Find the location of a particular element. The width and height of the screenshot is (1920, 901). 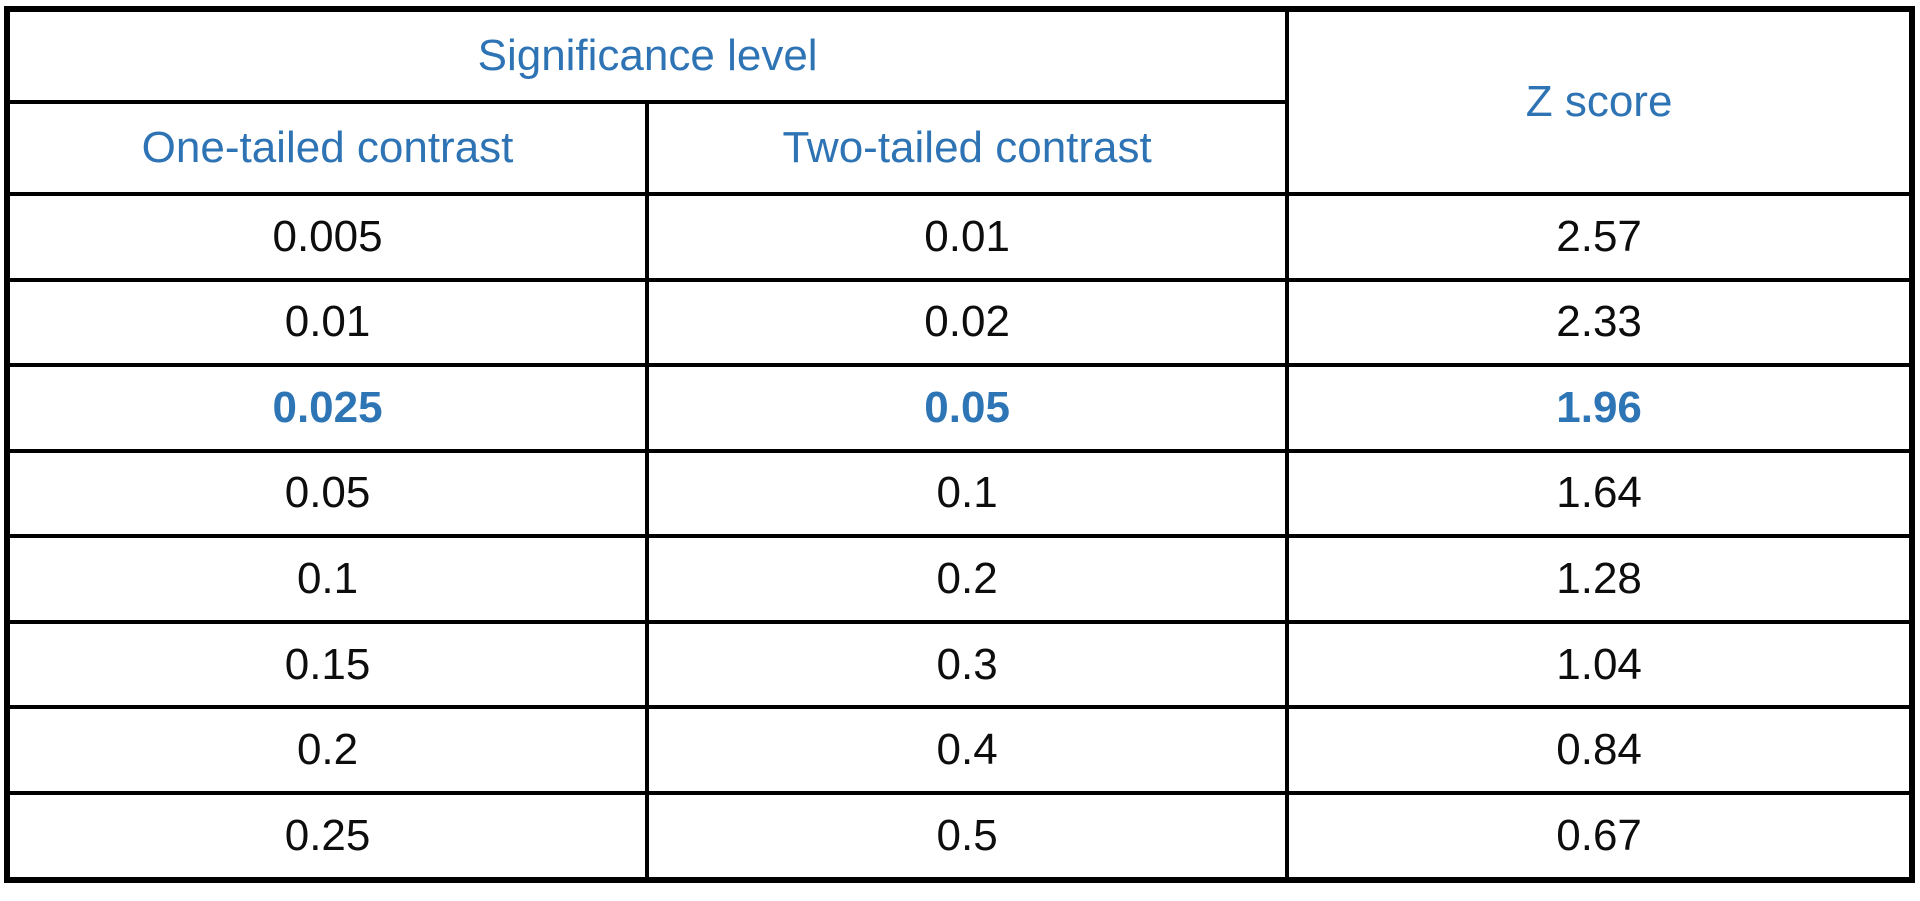

cell-one-tailed: 0.15 is located at coordinates (327, 664).